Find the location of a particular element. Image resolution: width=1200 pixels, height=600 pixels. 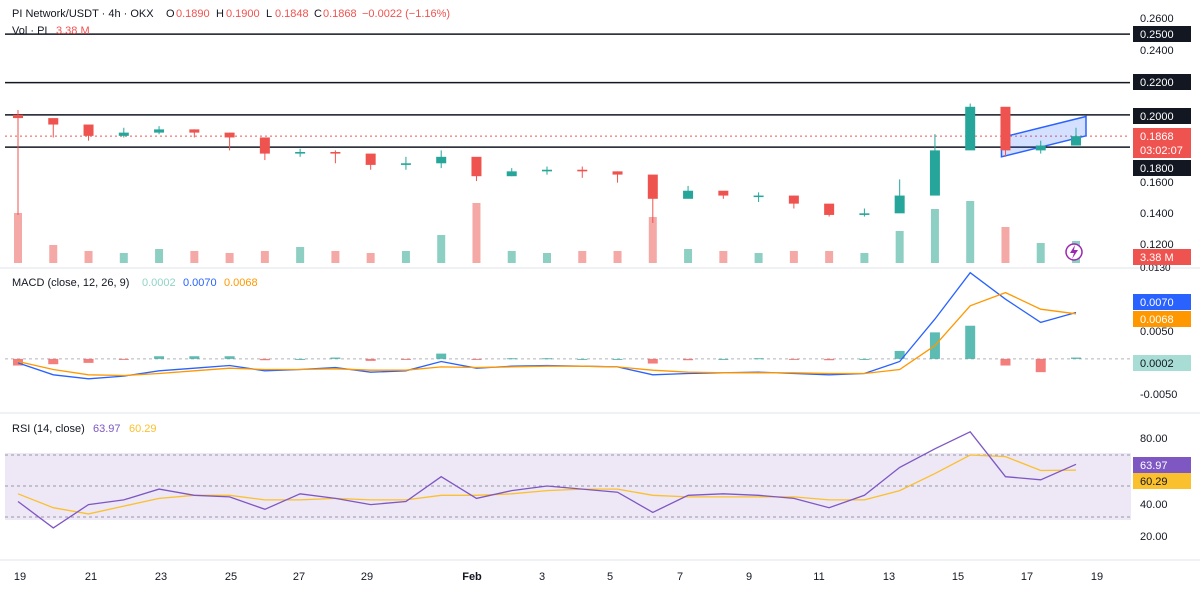

open-label: O is located at coordinates (170, 14).